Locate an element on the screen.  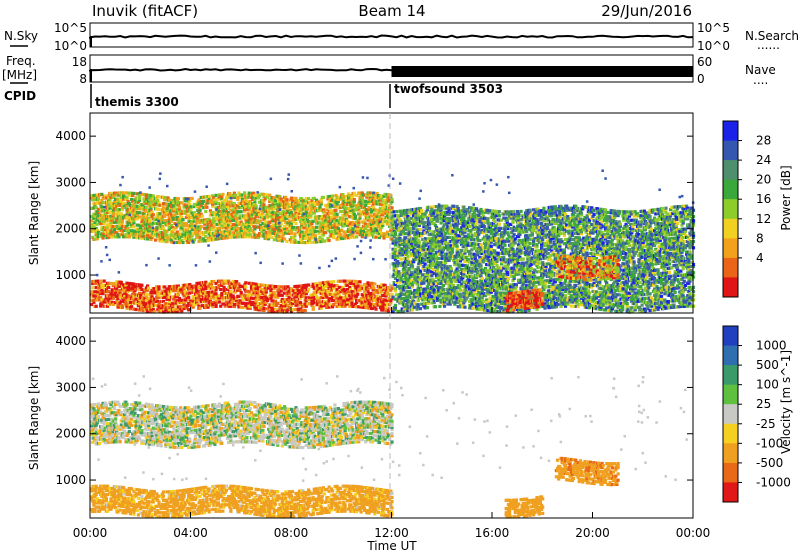
cell-power_db-1922 is located at coordinates (315, 235).